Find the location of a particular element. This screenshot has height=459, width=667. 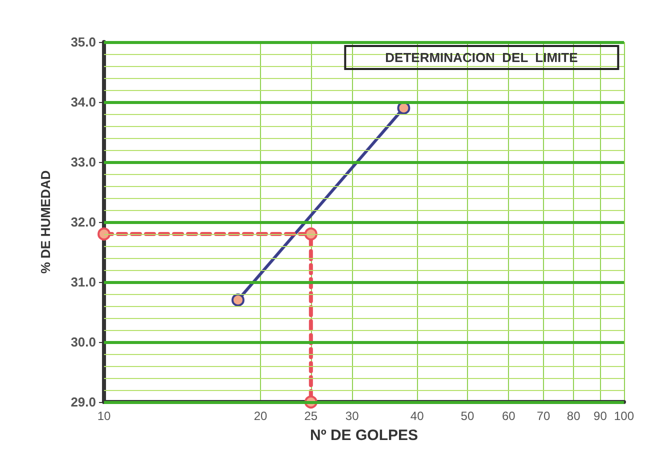

x-axis-title: Nº DE GOLPES is located at coordinates (364, 435).